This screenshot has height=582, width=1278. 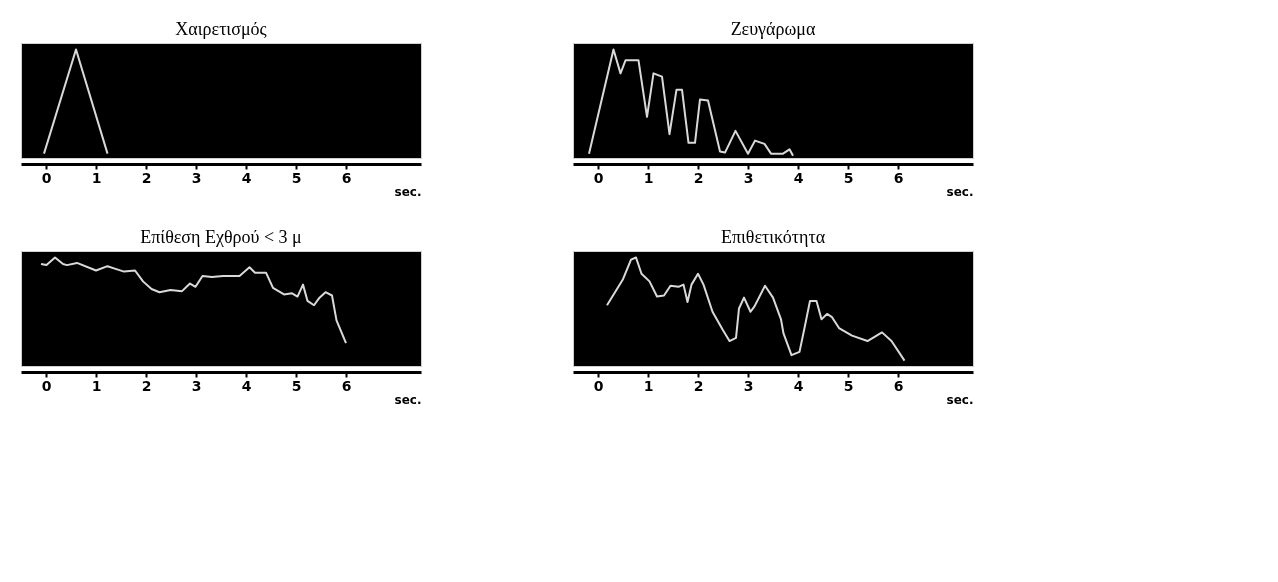 What do you see at coordinates (773, 237) in the screenshot?
I see `chart-title: Επιθετικότητα` at bounding box center [773, 237].